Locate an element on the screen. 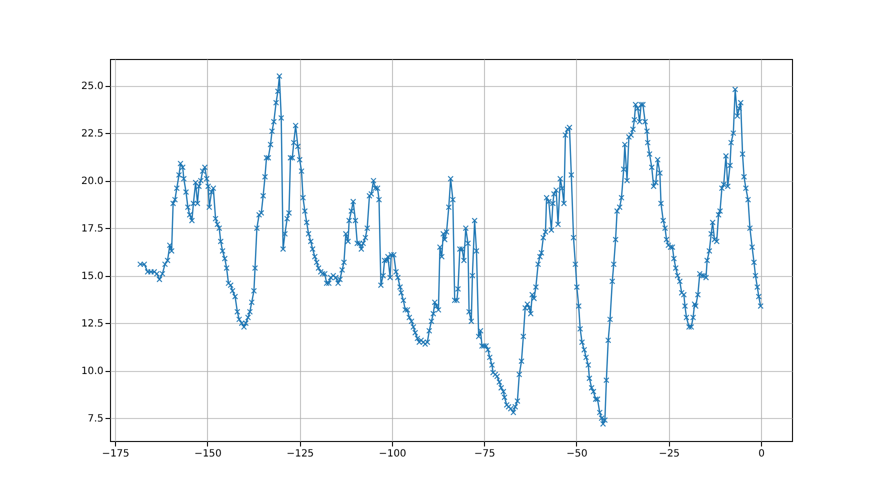 This screenshot has height=495, width=880. x-tick-label: −150 is located at coordinates (208, 454).